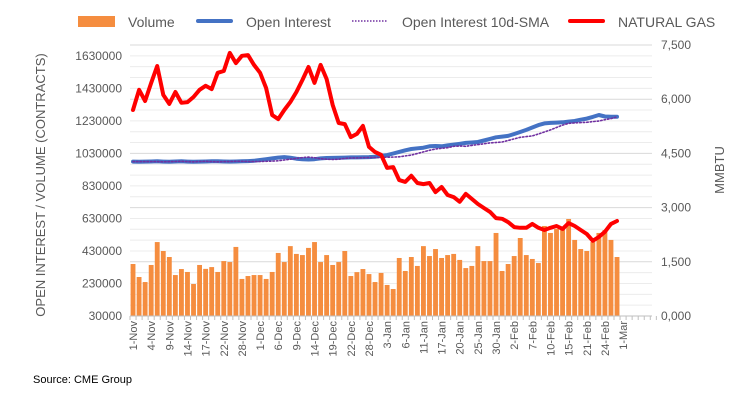 The height and width of the screenshot is (405, 744). Describe the element at coordinates (151, 22) in the screenshot. I see `legend-label-volume: Volume` at that location.